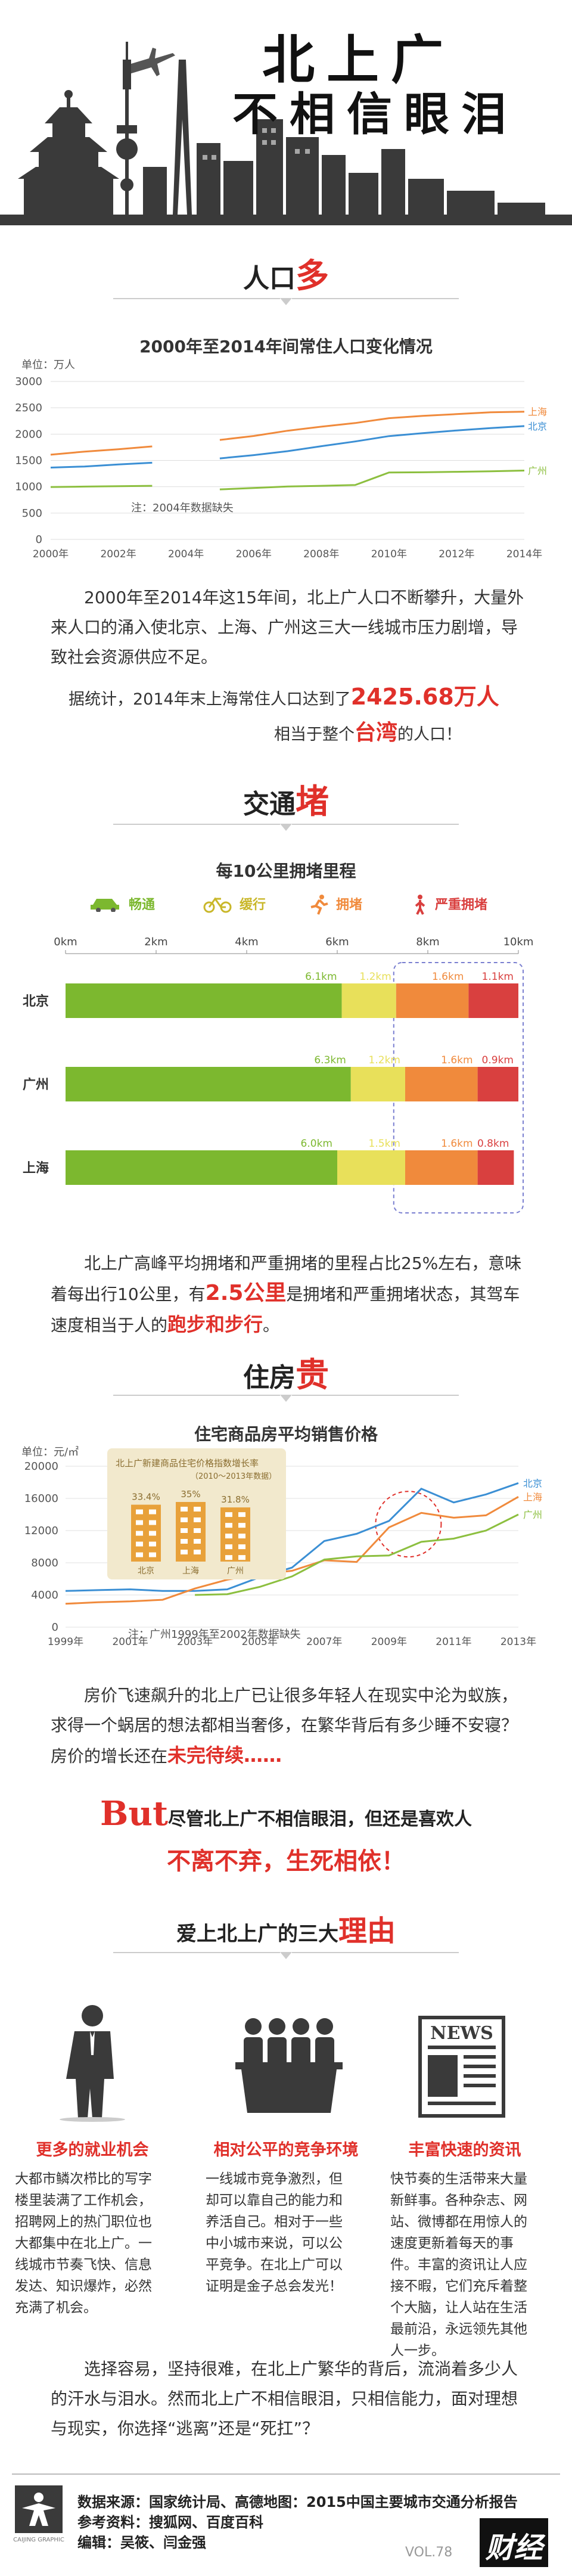  What do you see at coordinates (39, 540) in the screenshot?
I see `y-tick-label: 0` at bounding box center [39, 540].